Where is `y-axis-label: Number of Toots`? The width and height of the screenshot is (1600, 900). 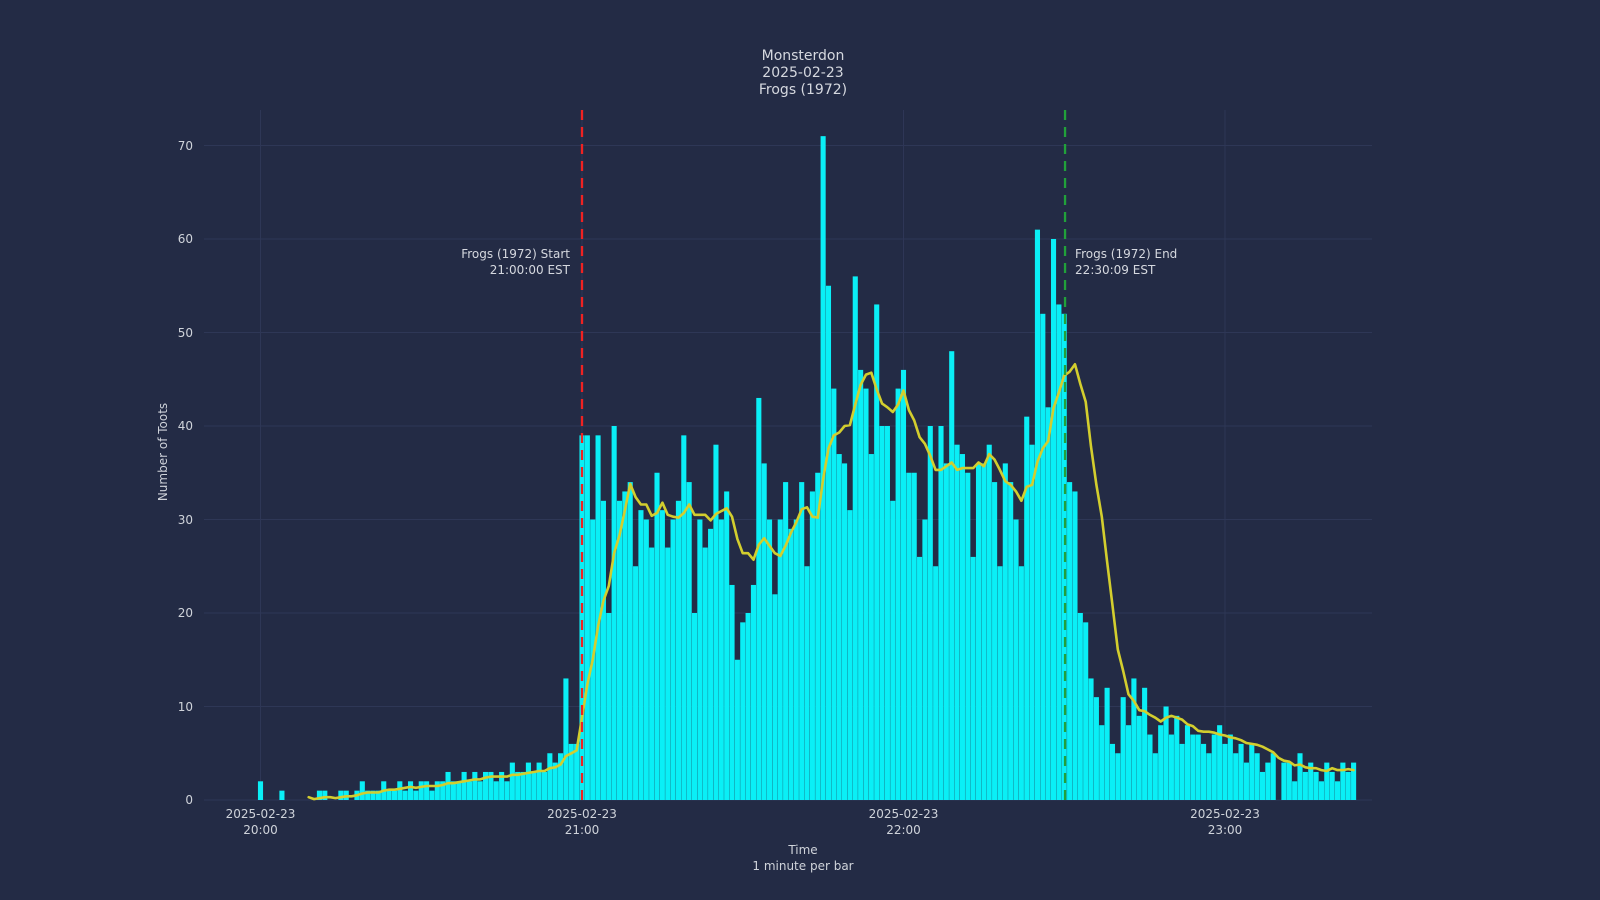 y-axis-label: Number of Toots is located at coordinates (163, 452).